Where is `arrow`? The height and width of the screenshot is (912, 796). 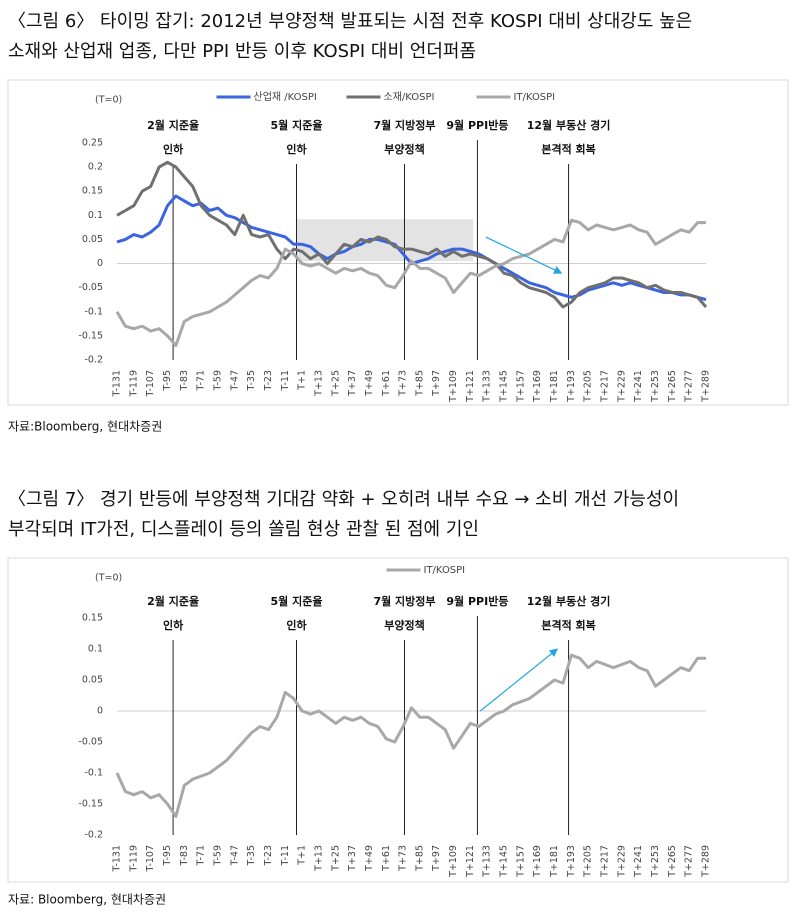
arrow is located at coordinates (519, 680).